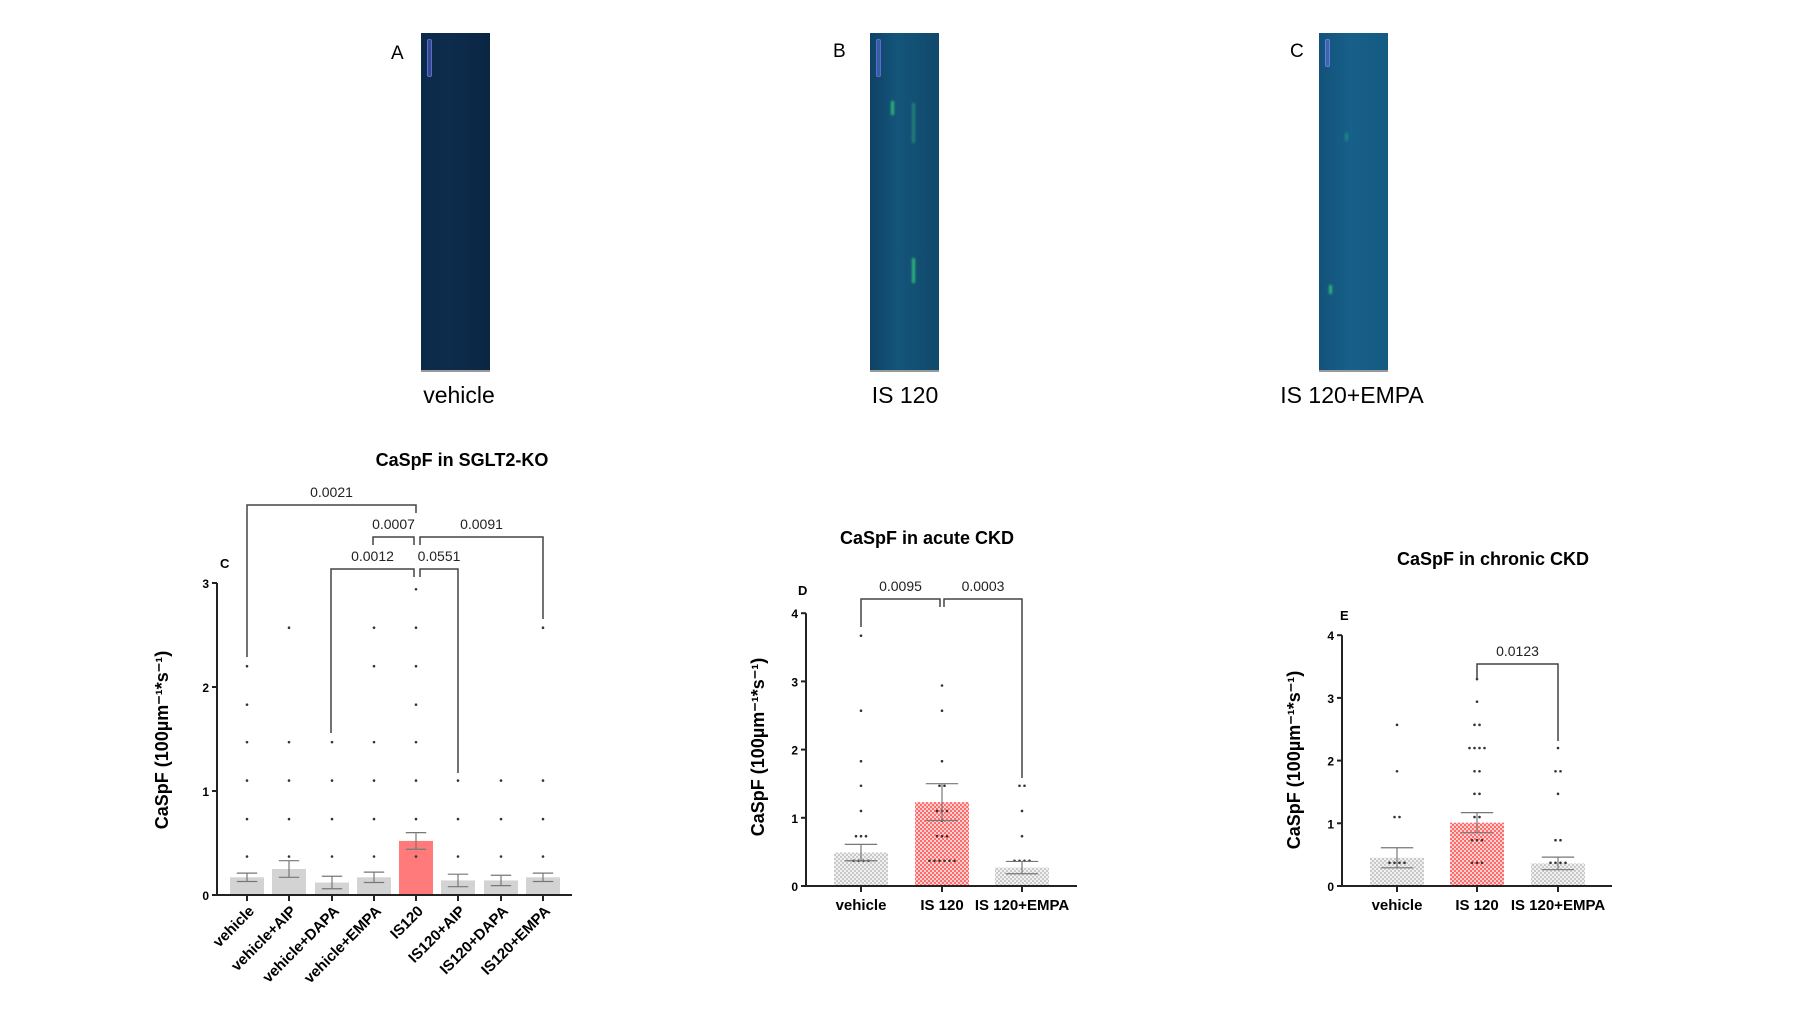 The image size is (1800, 1013). Describe the element at coordinates (983, 586) in the screenshot. I see `p-value-label: 0.0003` at that location.